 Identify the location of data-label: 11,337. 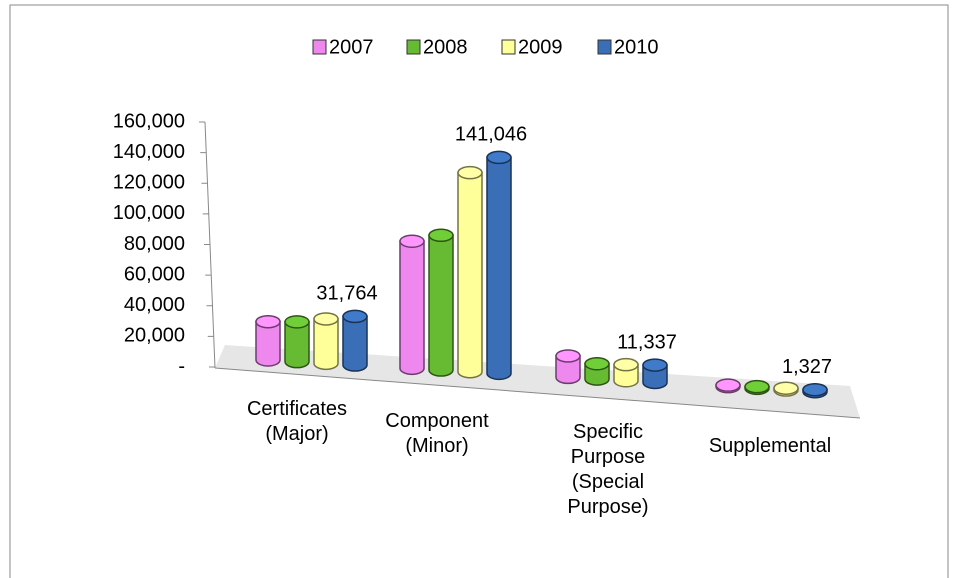
(647, 342).